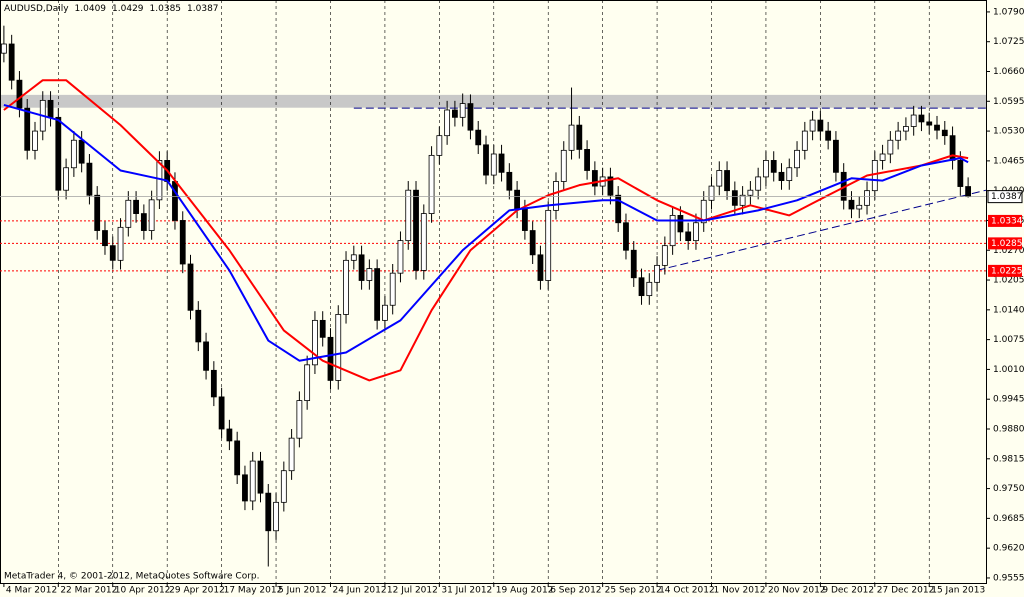 This screenshot has width=1024, height=597. I want to click on y-tick-label: 1.0660, so click(1008, 72).